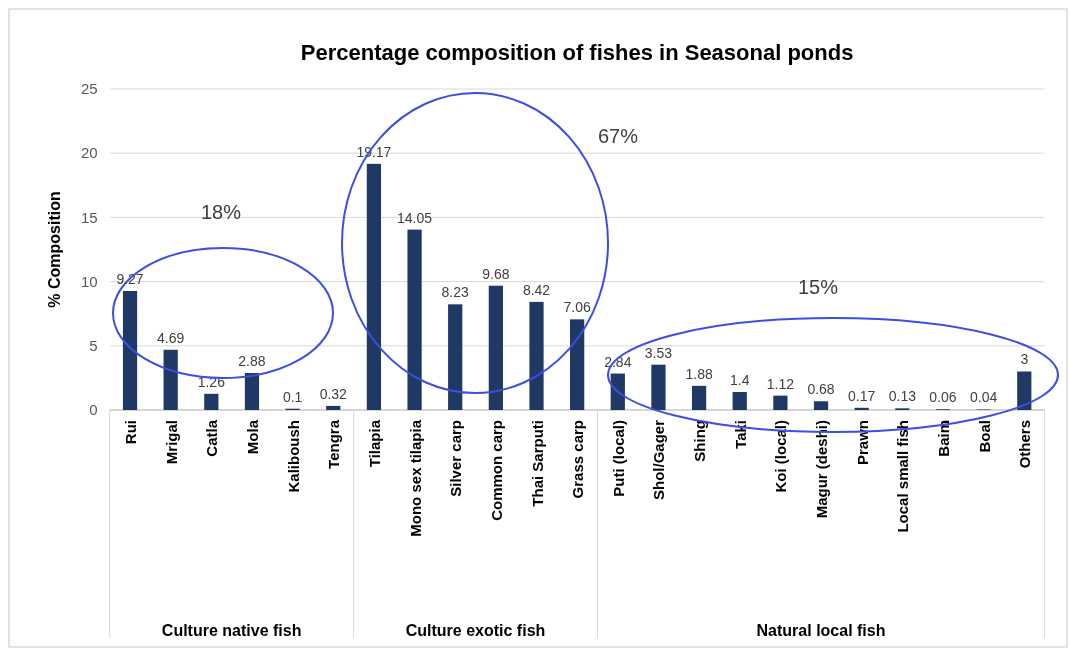  Describe the element at coordinates (740, 380) in the screenshot. I see `data-label: 1.4` at that location.